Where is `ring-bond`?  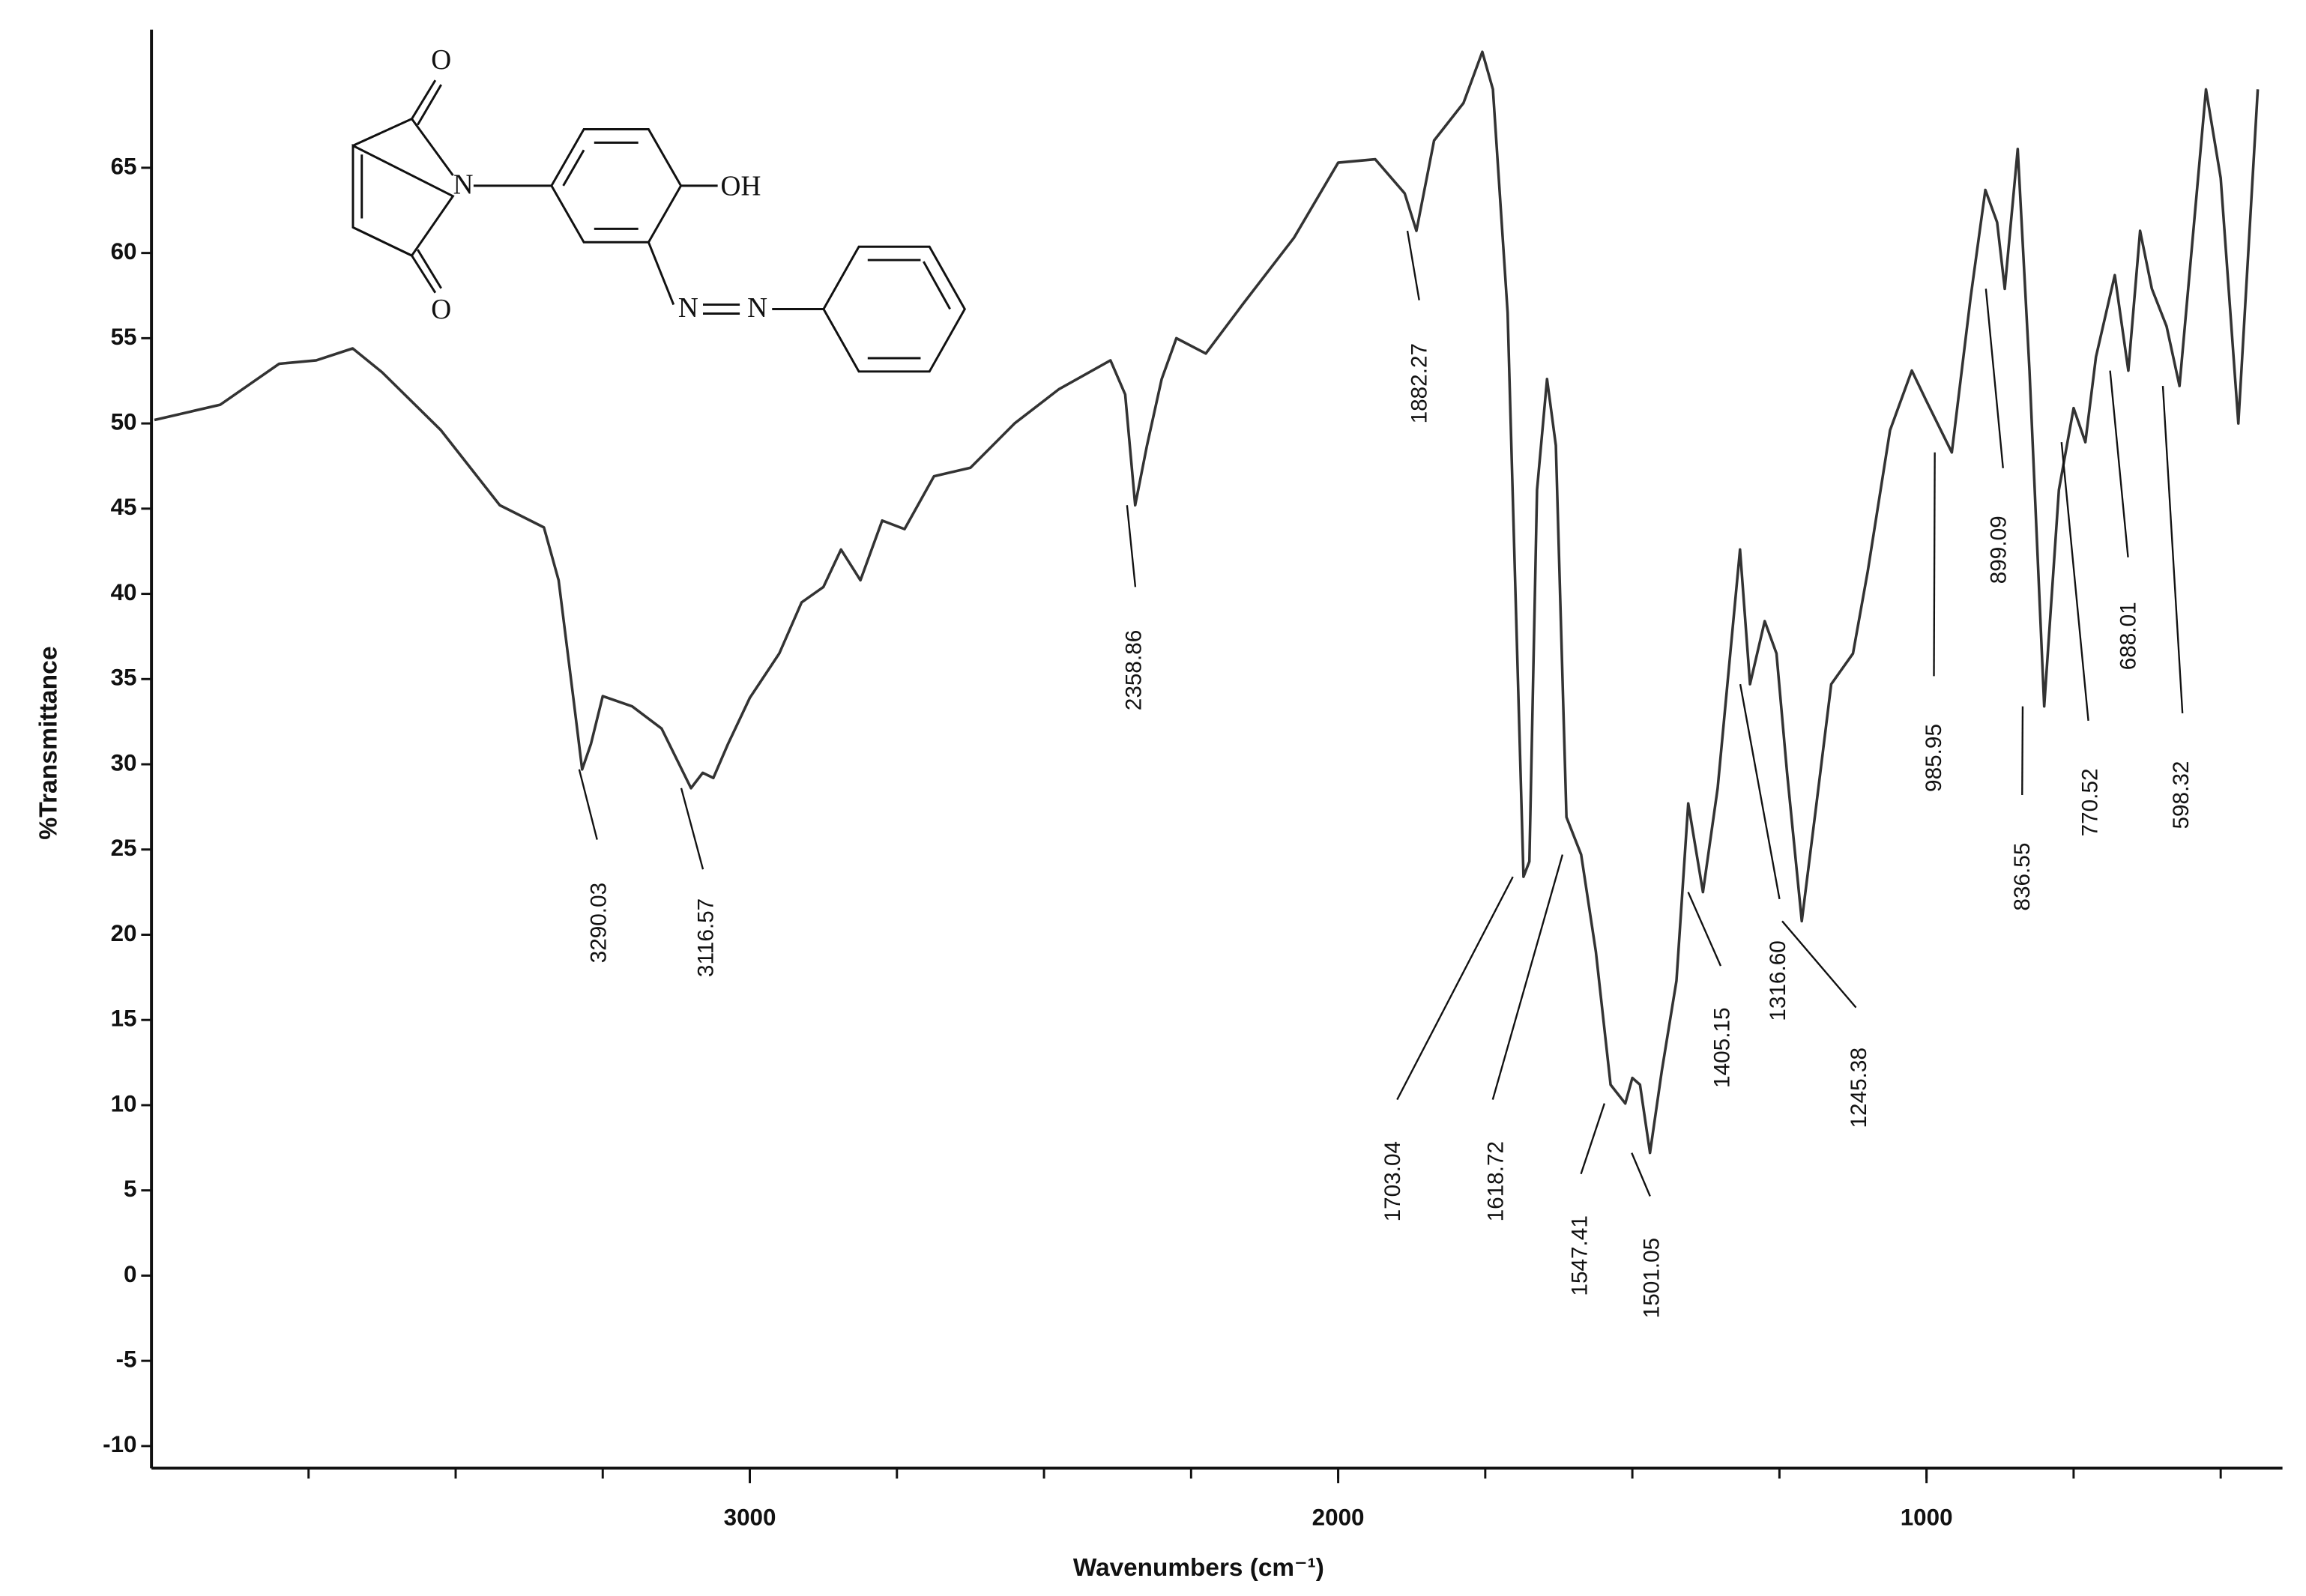 ring-bond is located at coordinates (383, 187).